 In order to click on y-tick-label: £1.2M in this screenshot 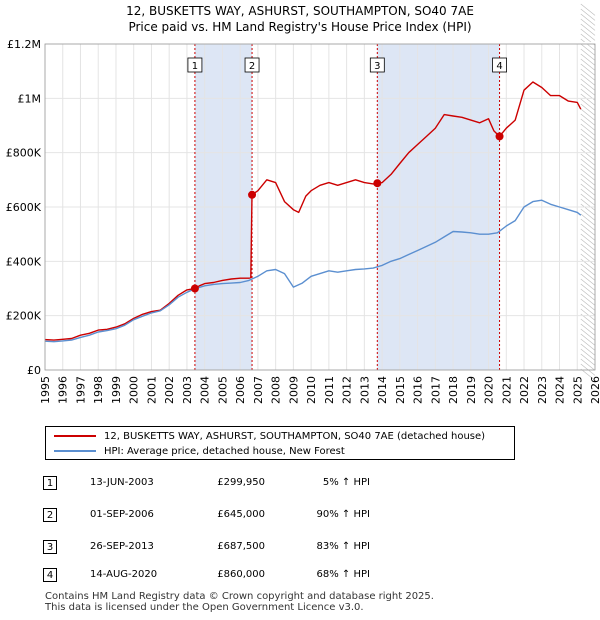, I will do `click(24, 44)`.